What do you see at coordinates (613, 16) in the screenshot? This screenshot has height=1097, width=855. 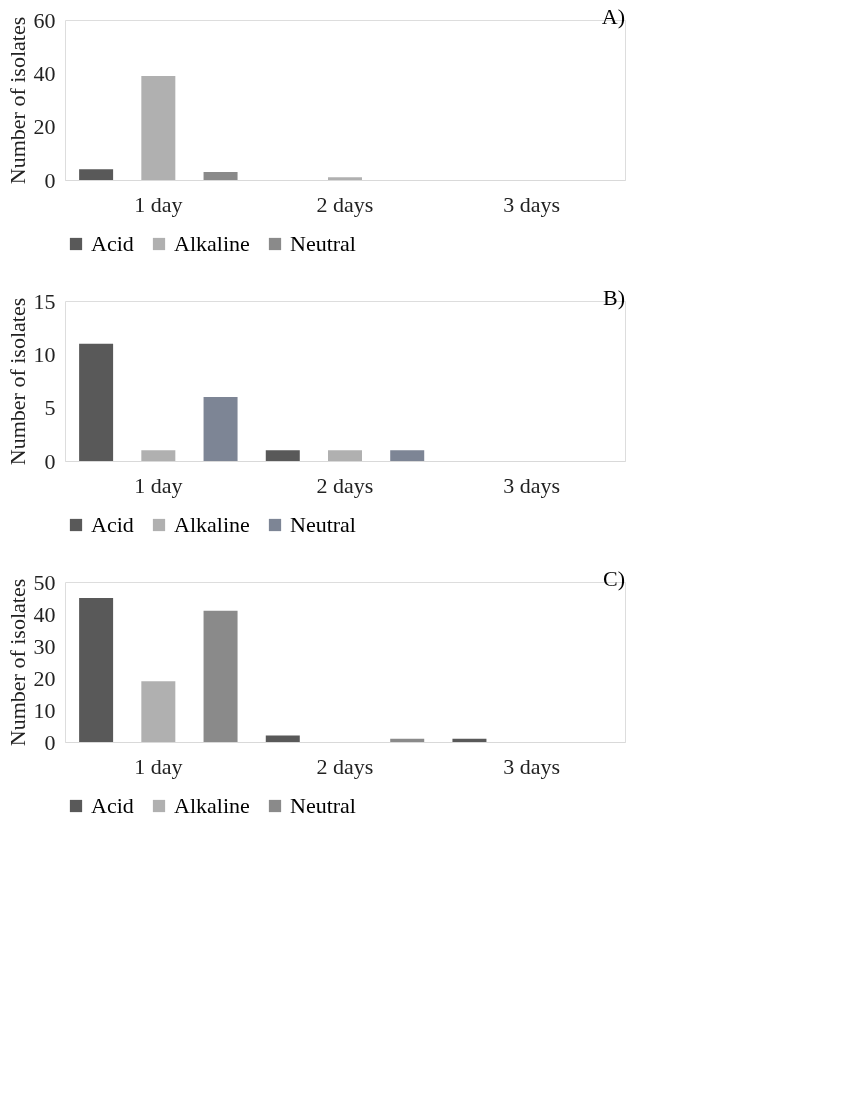 I see `chart-title: A)` at bounding box center [613, 16].